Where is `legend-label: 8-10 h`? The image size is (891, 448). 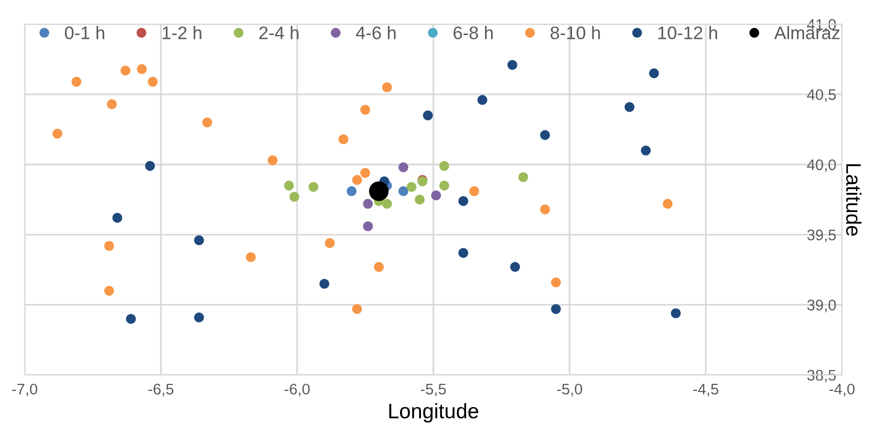
legend-label: 8-10 h is located at coordinates (575, 33).